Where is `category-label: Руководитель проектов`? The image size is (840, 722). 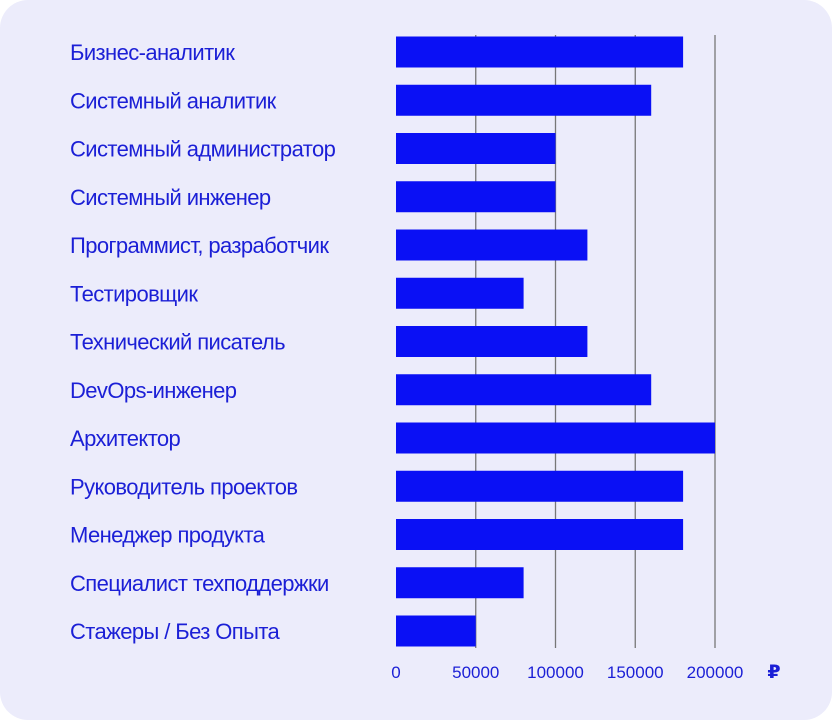 category-label: Руководитель проектов is located at coordinates (184, 486).